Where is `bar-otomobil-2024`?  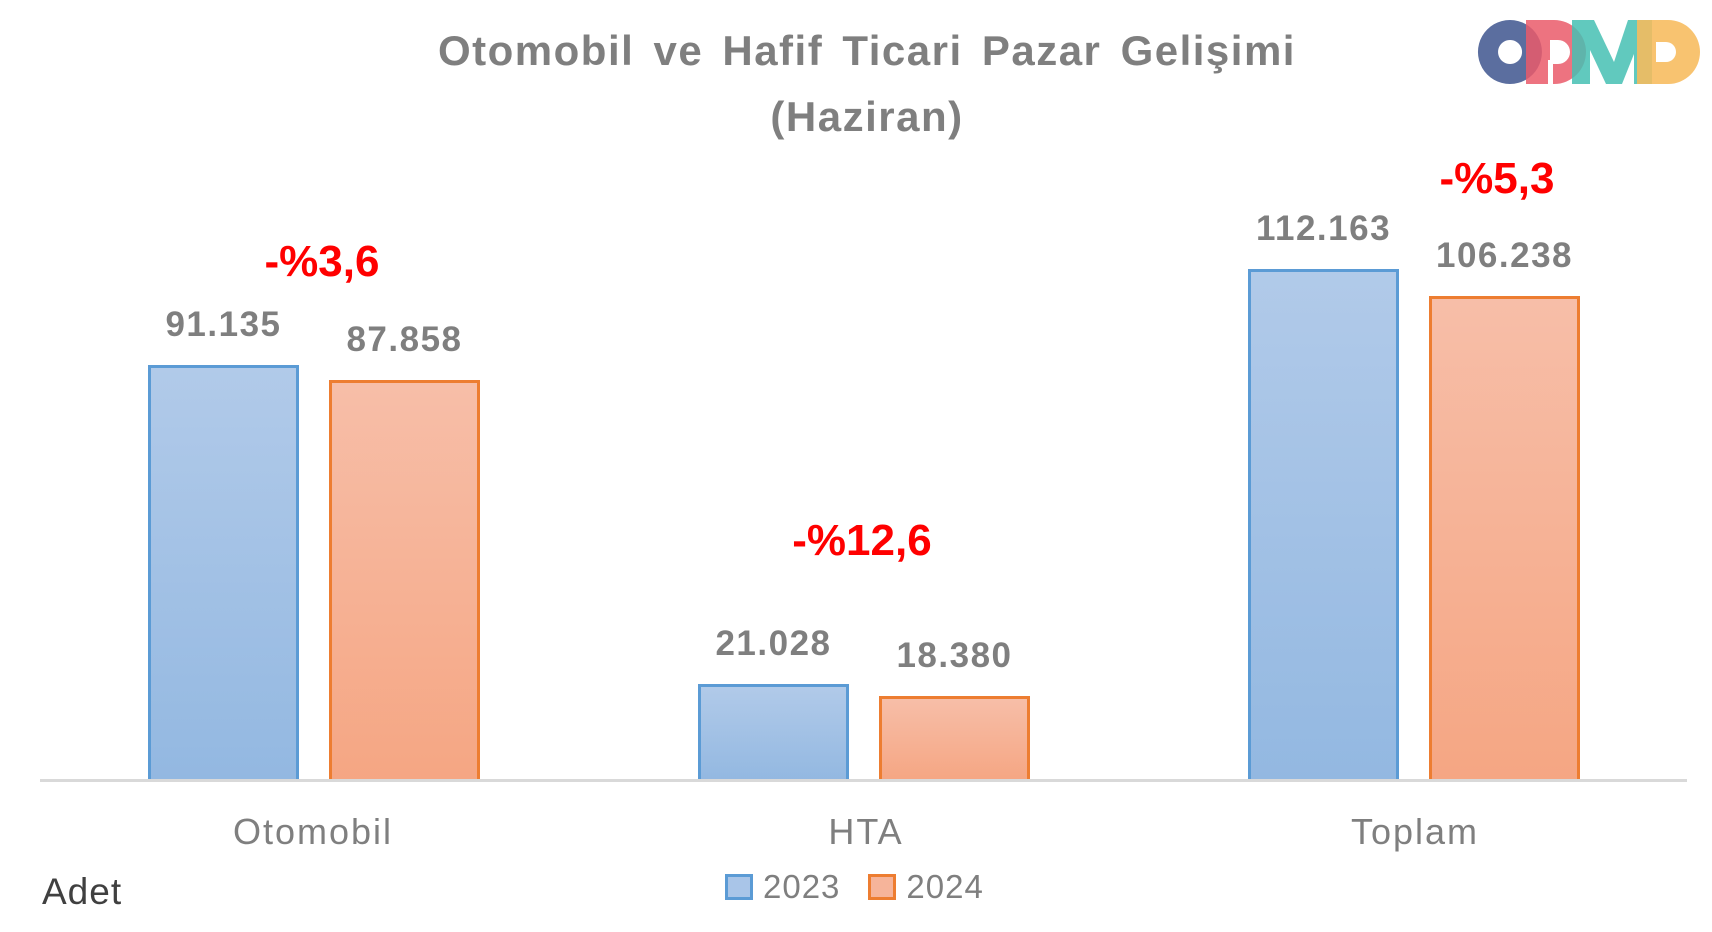 bar-otomobil-2024 is located at coordinates (404, 580).